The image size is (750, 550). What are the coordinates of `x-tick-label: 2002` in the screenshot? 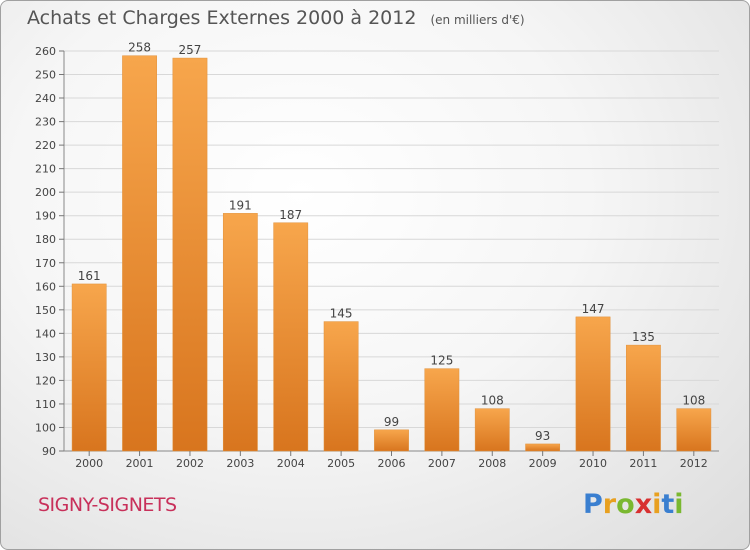 It's located at (190, 463).